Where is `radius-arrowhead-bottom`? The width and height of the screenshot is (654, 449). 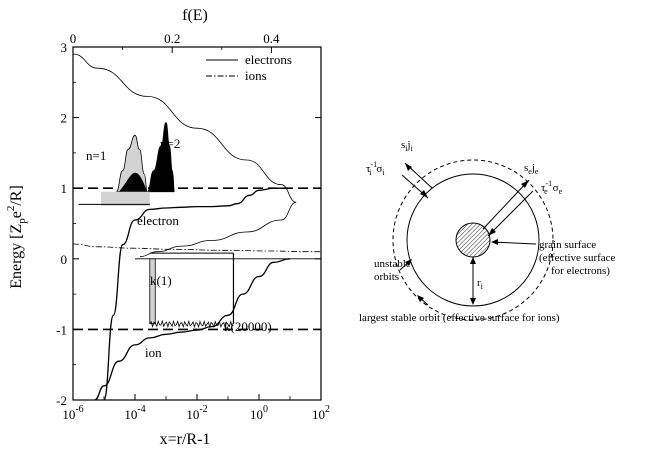
radius-arrowhead-bottom is located at coordinates (473, 301).